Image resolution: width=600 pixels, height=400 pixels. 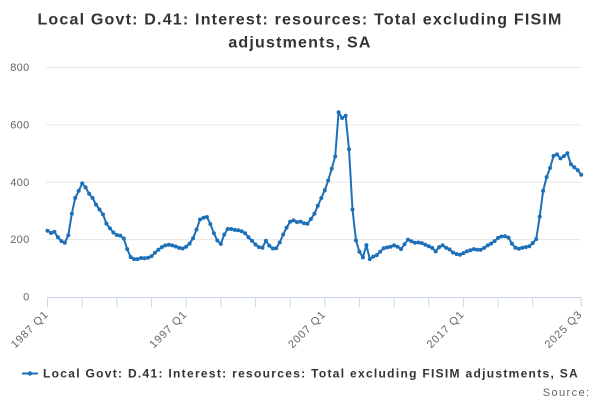 I want to click on svg-text: 0, so click(x=26, y=298).